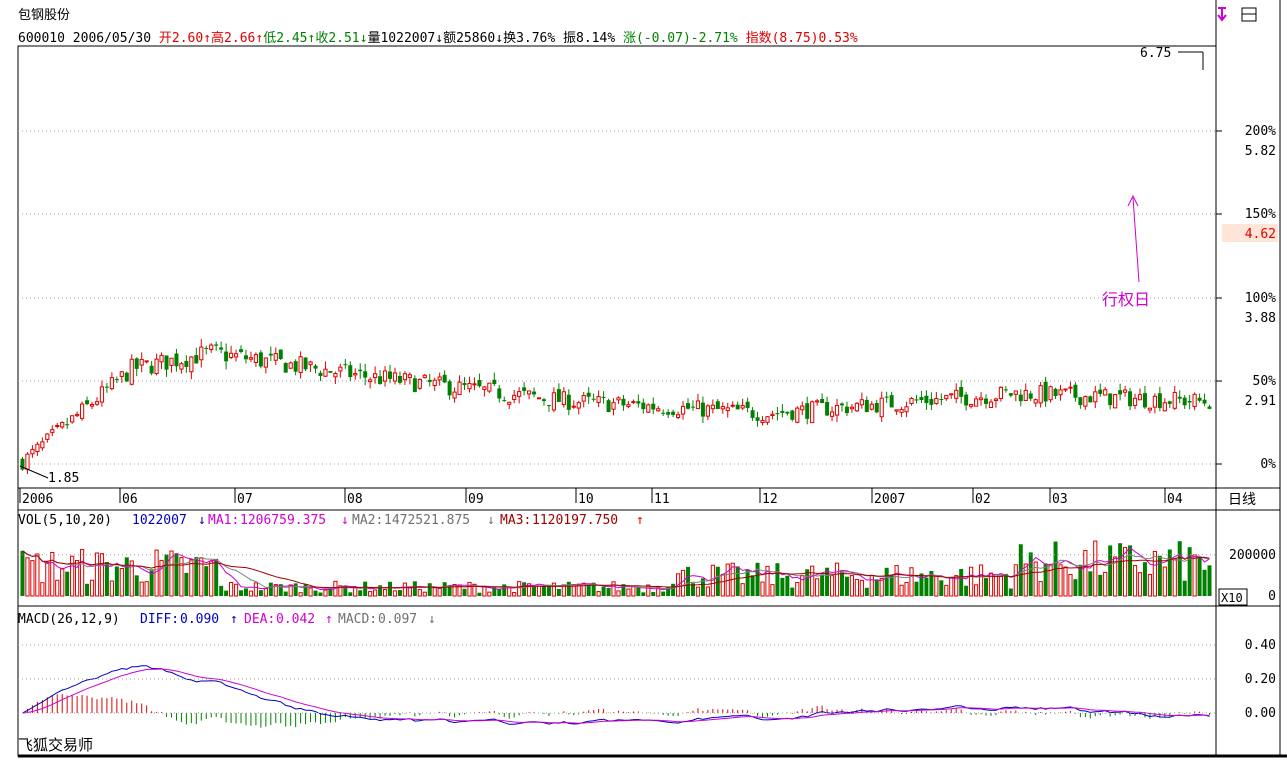 The height and width of the screenshot is (761, 1287). What do you see at coordinates (491, 520) in the screenshot?
I see `ma2-arrow: ↓` at bounding box center [491, 520].